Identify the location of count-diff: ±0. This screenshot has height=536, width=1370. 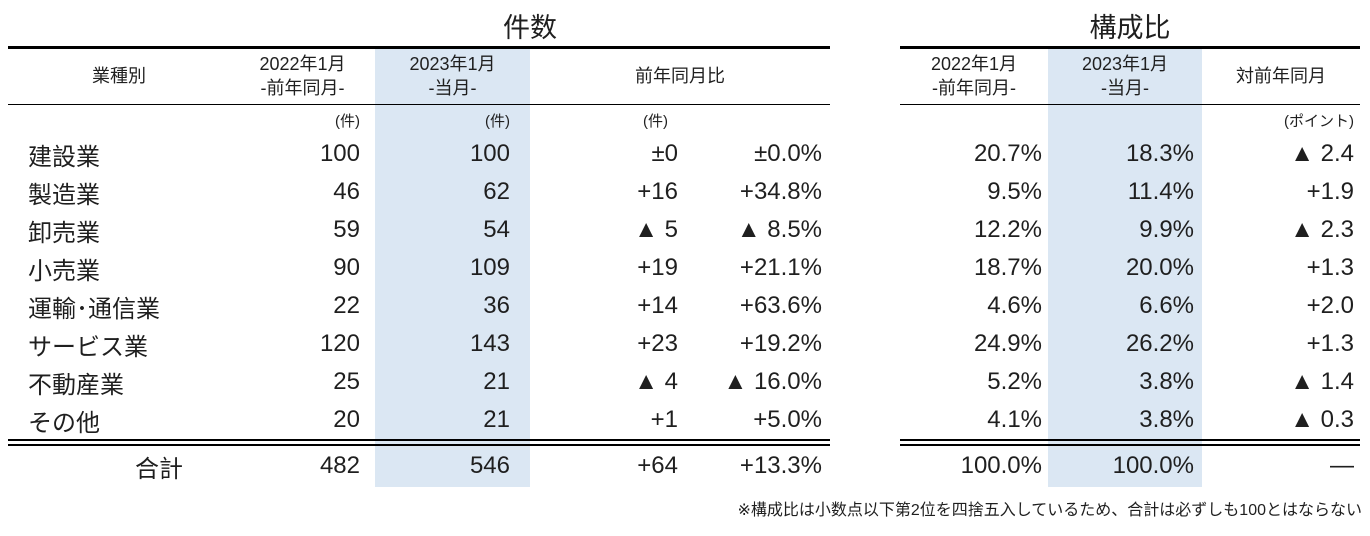
(664, 153).